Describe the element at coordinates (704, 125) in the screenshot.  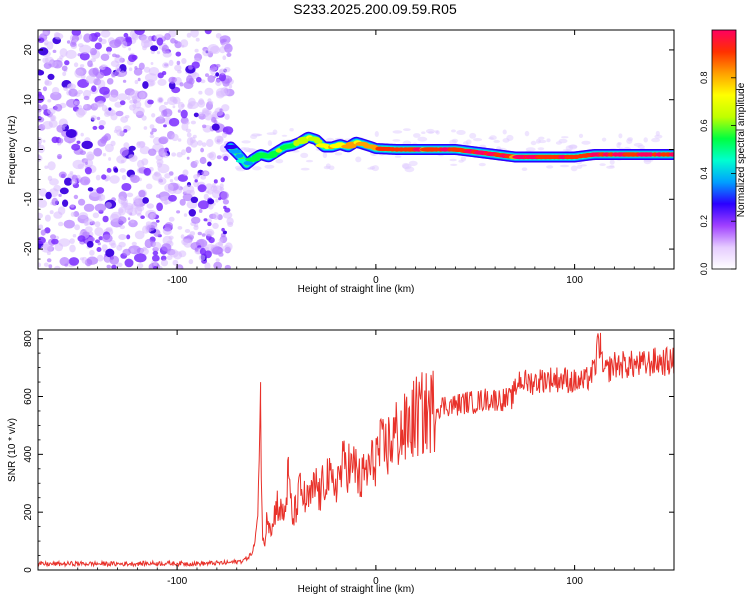
I see `colorbar-tick-label: 0.6` at that location.